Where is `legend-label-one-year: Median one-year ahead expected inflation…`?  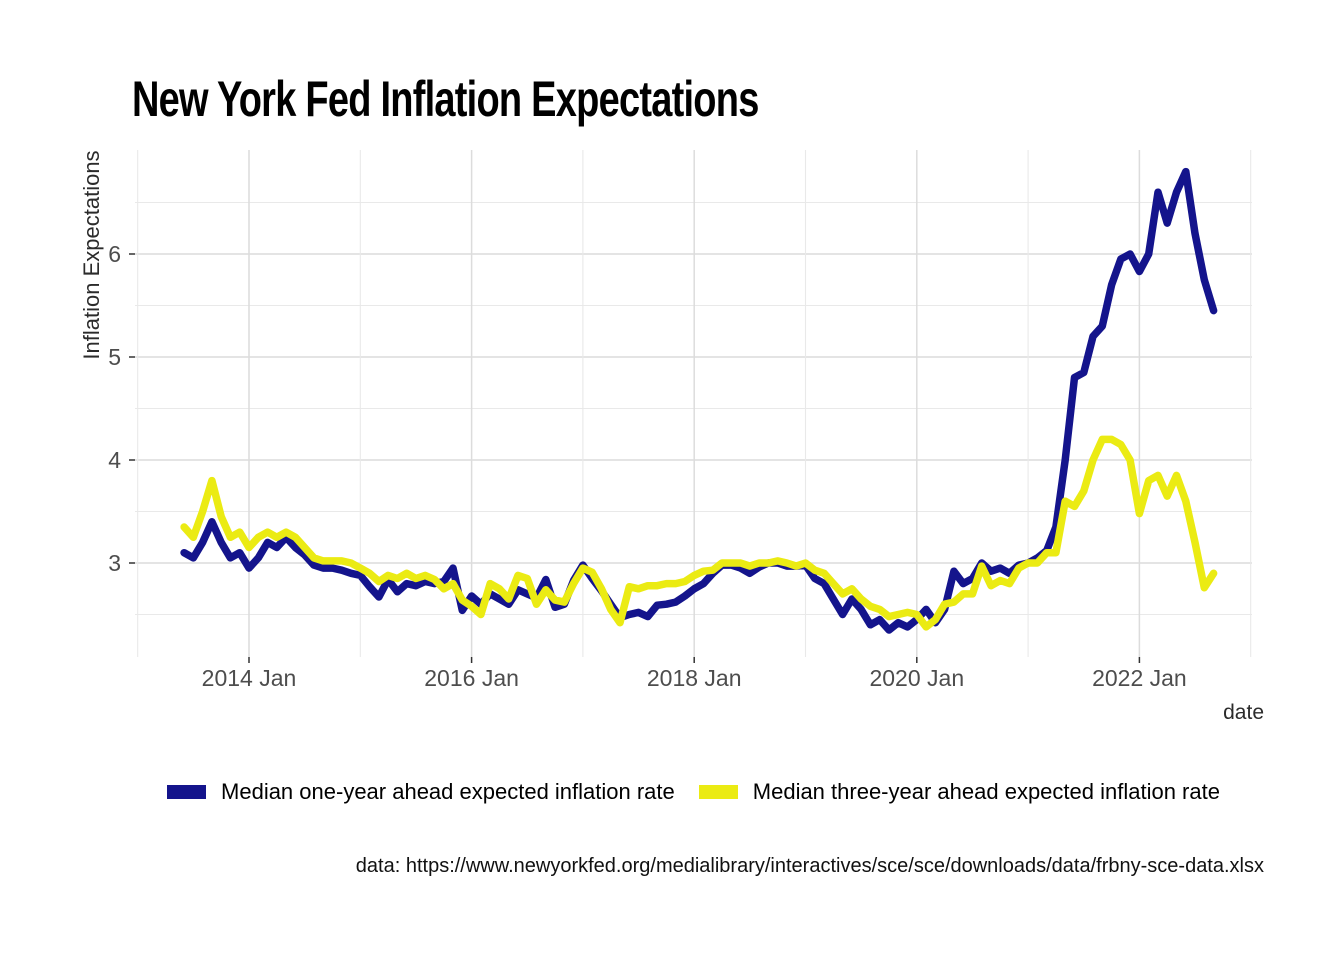
legend-label-one-year: Median one-year ahead expected inflation… is located at coordinates (448, 791).